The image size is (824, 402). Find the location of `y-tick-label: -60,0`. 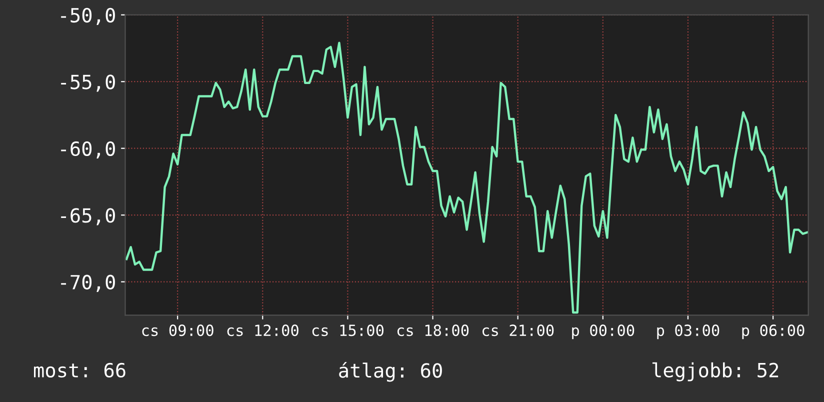

y-tick-label: -60,0 is located at coordinates (88, 149).